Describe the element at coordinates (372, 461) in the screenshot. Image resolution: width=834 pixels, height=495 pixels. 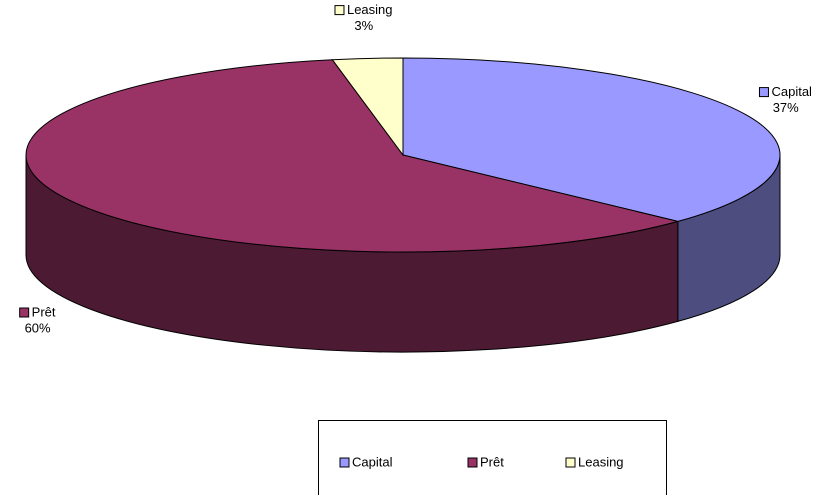
I see `legend-label: Capital` at that location.